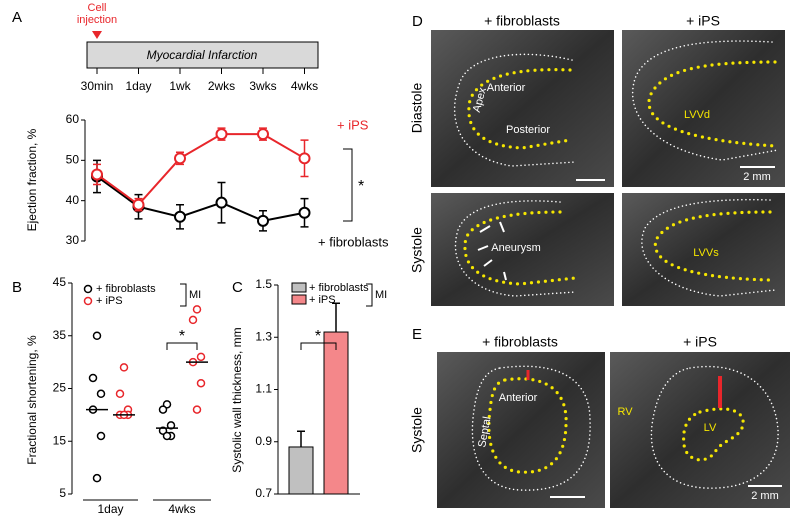 The image size is (800, 523). Describe the element at coordinates (73, 240) in the screenshot. I see `y-tick-label: 30` at that location.